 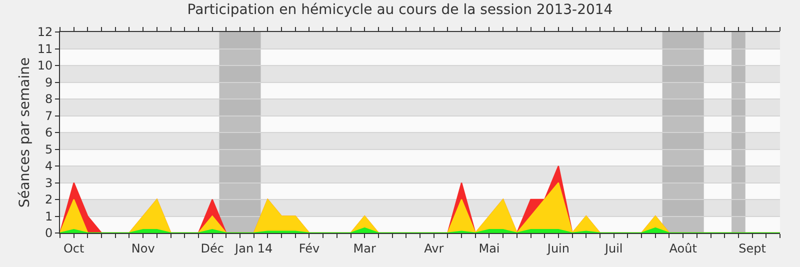 I want to click on y-tick-label: 9, so click(x=48, y=82).